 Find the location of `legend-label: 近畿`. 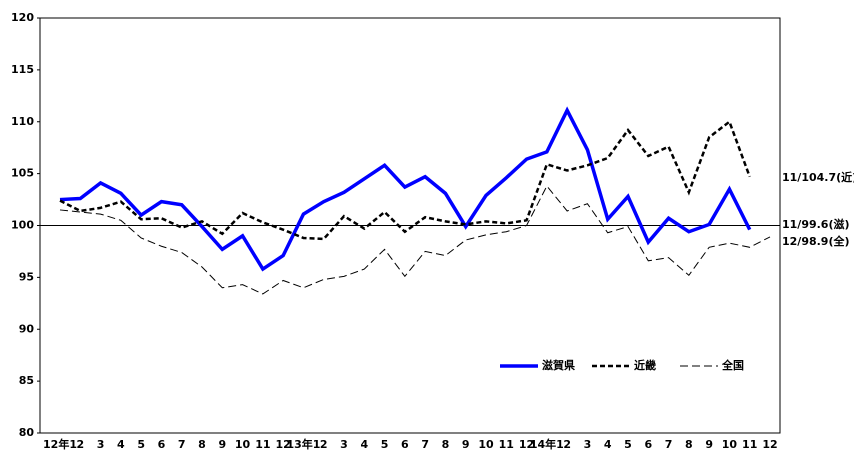

legend-label: 近畿 is located at coordinates (645, 365).